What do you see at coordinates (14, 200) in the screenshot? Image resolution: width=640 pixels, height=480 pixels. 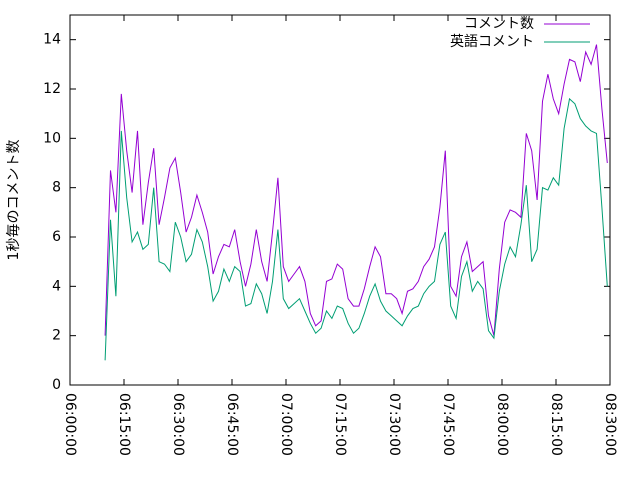 I see `y-axis-label: 1秒毎のコメント数` at bounding box center [14, 200].